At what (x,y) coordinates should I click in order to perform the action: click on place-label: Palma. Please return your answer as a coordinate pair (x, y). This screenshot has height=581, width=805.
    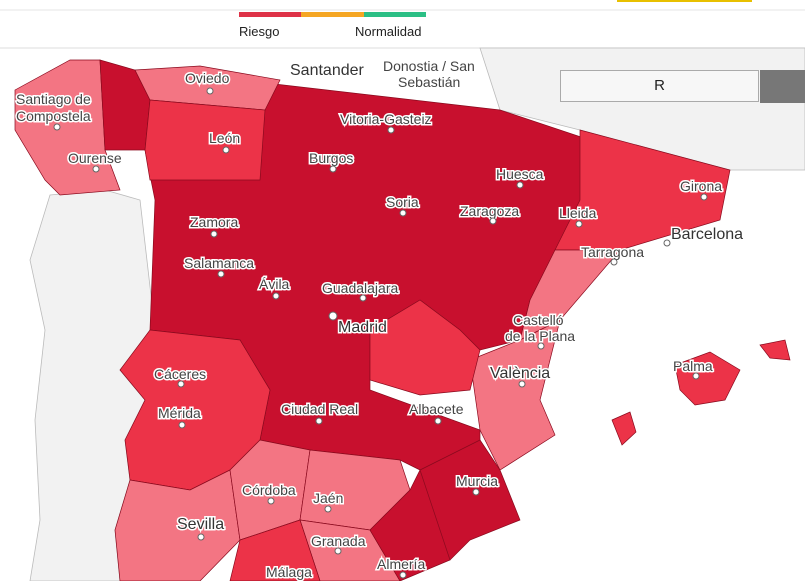
    Looking at the image, I should click on (693, 366).